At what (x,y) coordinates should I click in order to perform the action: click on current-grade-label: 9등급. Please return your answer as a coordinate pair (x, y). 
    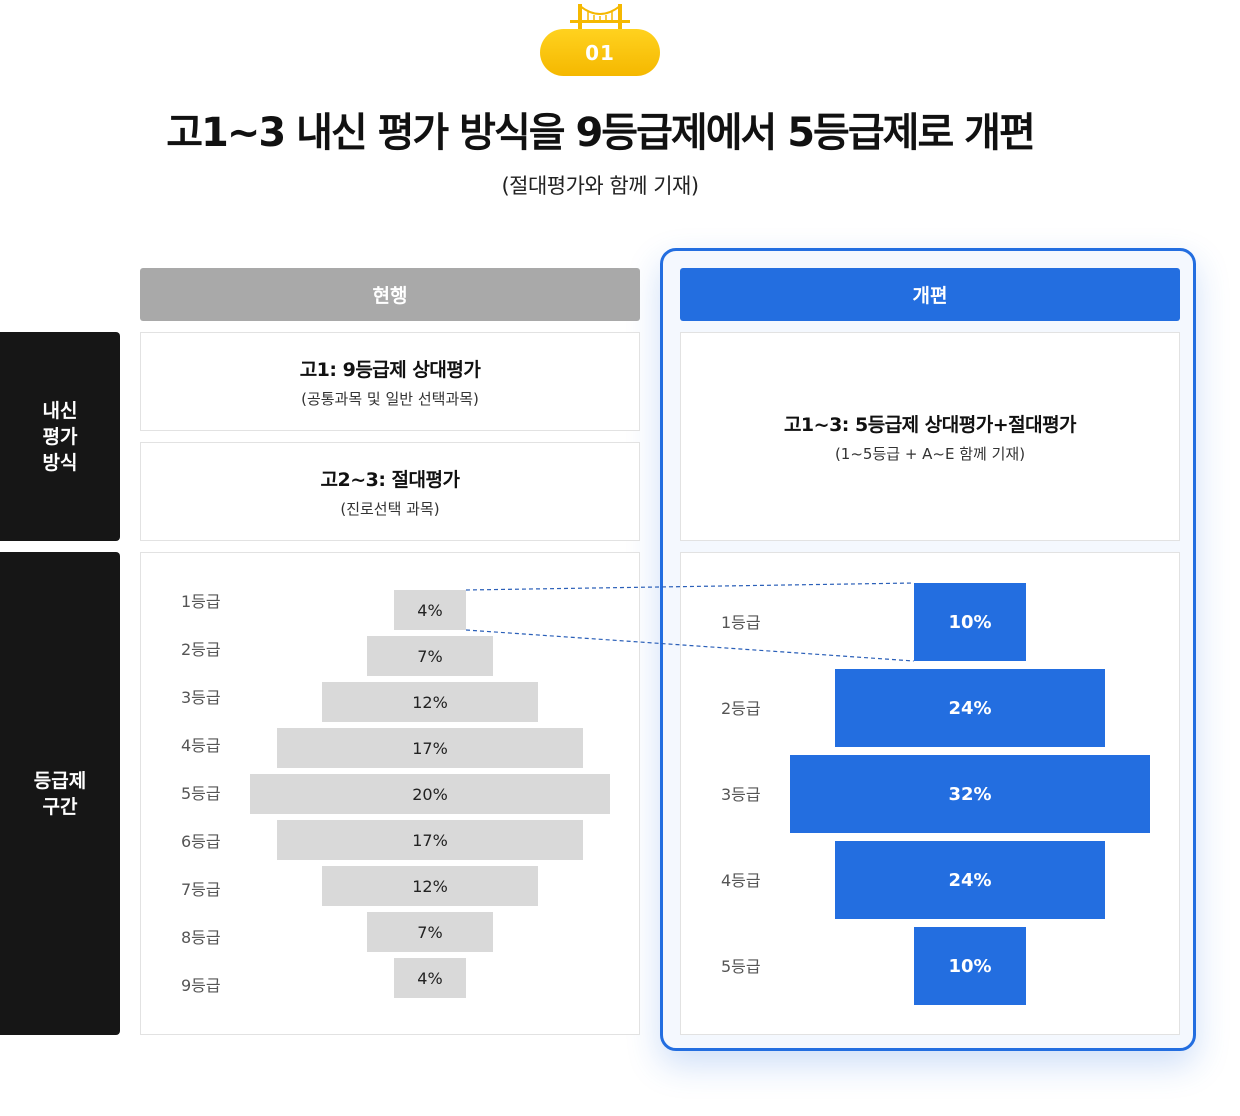
    Looking at the image, I should click on (201, 985).